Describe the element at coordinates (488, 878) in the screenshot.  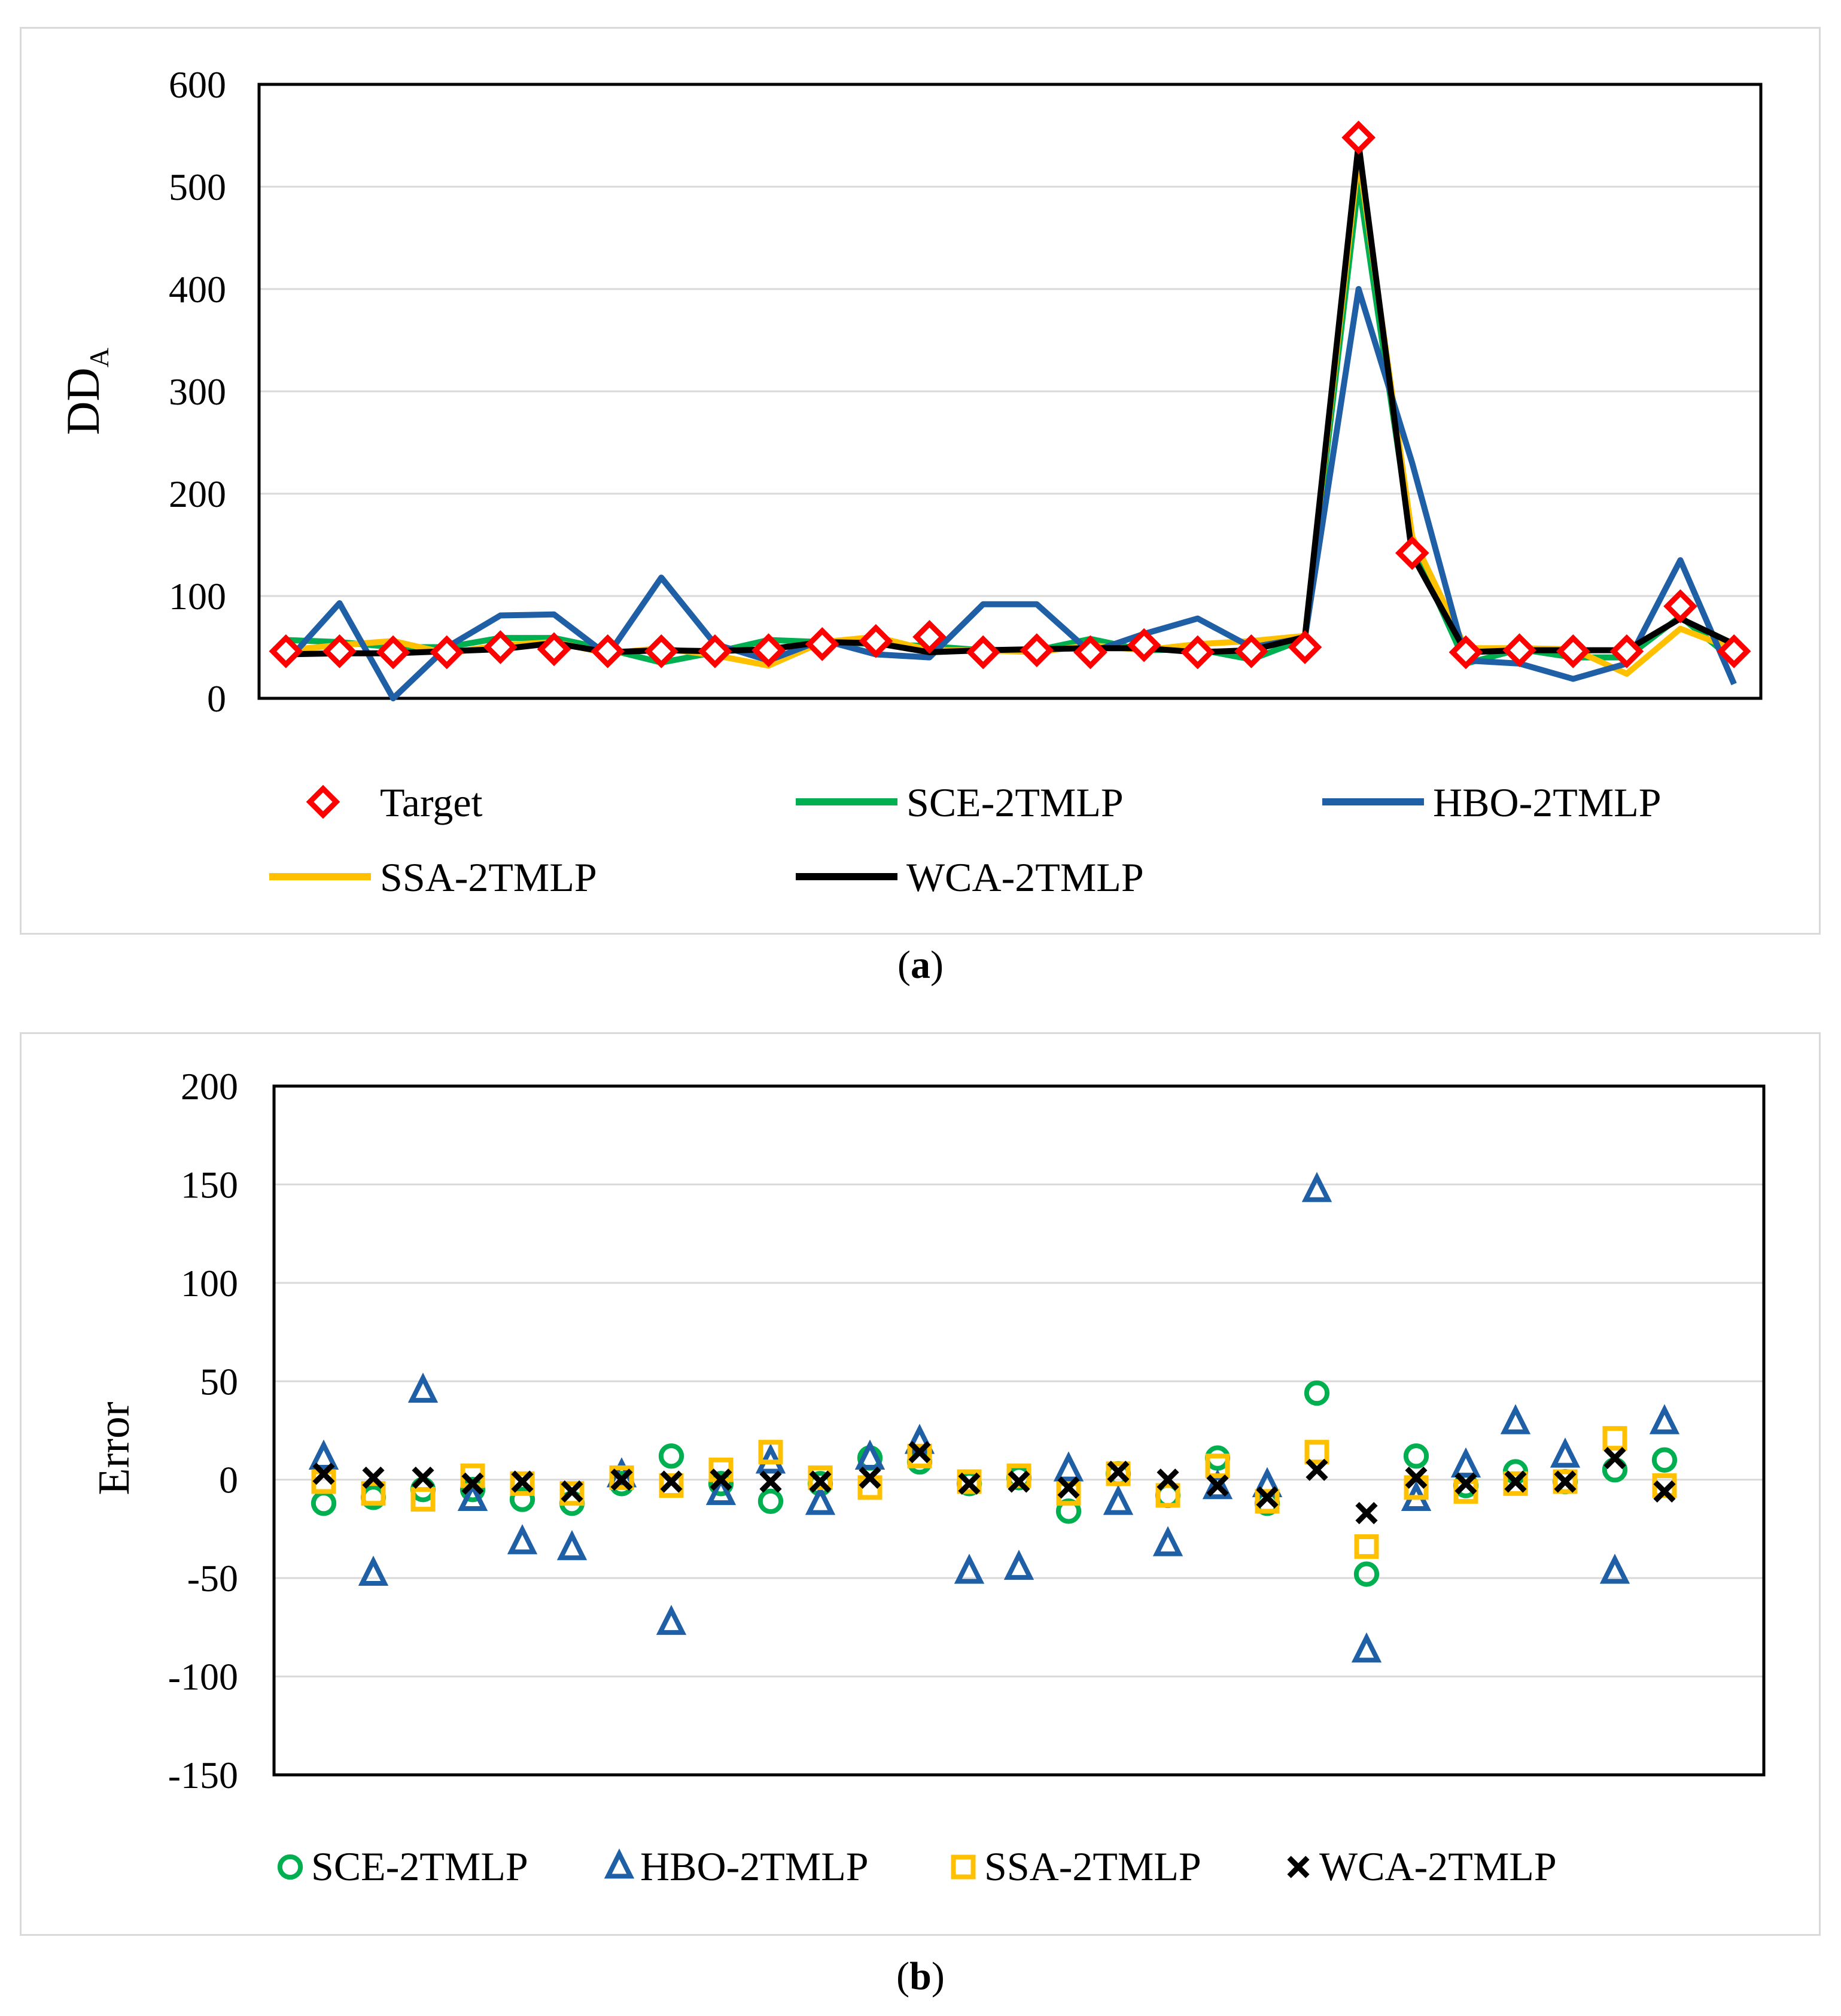
I see `legend-label: SSA-2TMLP` at that location.